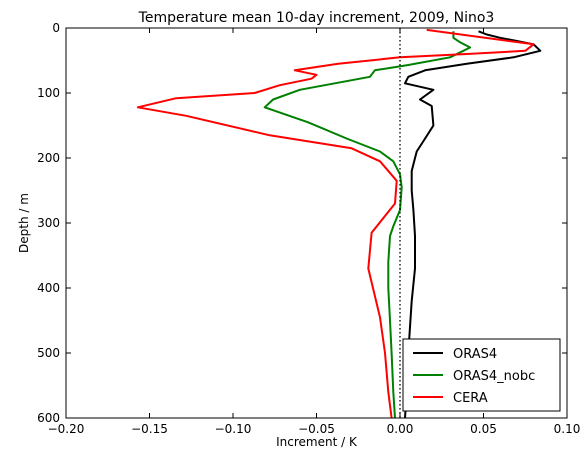  I want to click on y-tick-label: 300, so click(48, 223).